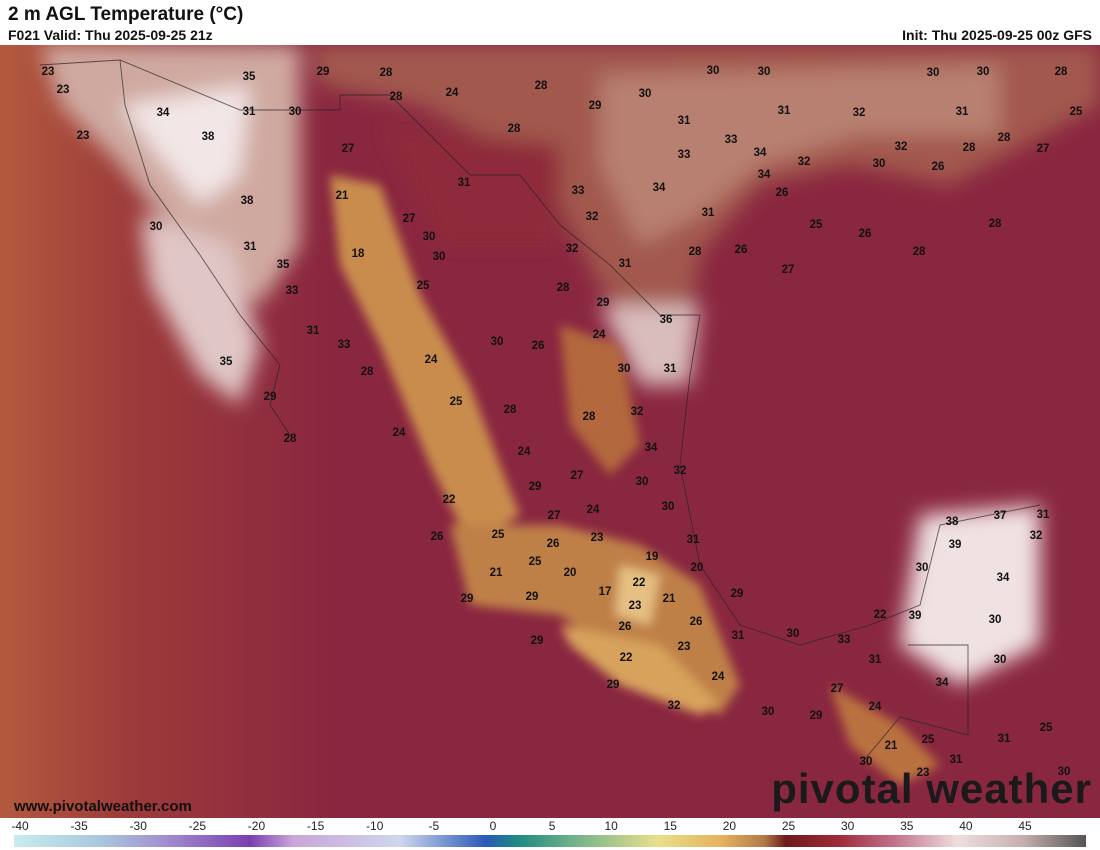  Describe the element at coordinates (79, 826) in the screenshot. I see `colorbar-tick-label: -35` at that location.